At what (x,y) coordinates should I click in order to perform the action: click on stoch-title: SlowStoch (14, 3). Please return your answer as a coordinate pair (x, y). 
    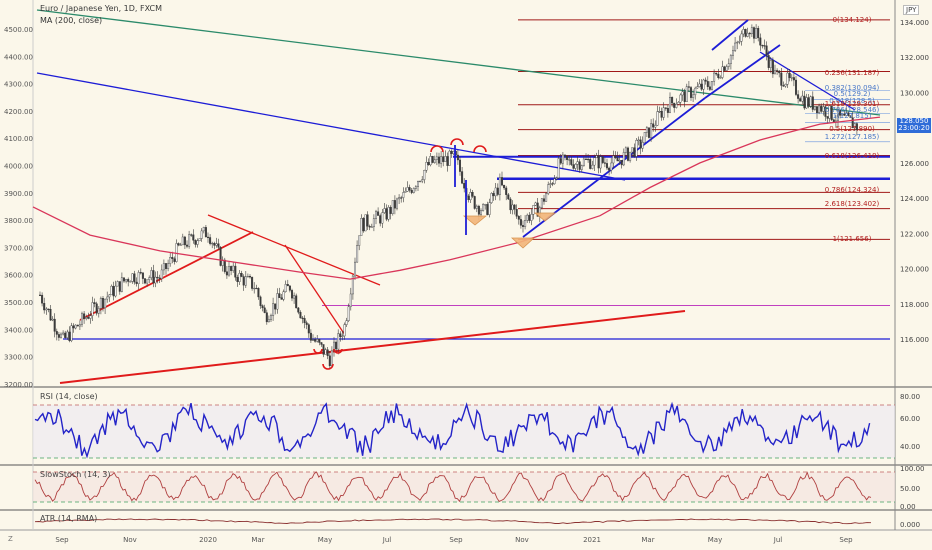
    Looking at the image, I should click on (75, 474).